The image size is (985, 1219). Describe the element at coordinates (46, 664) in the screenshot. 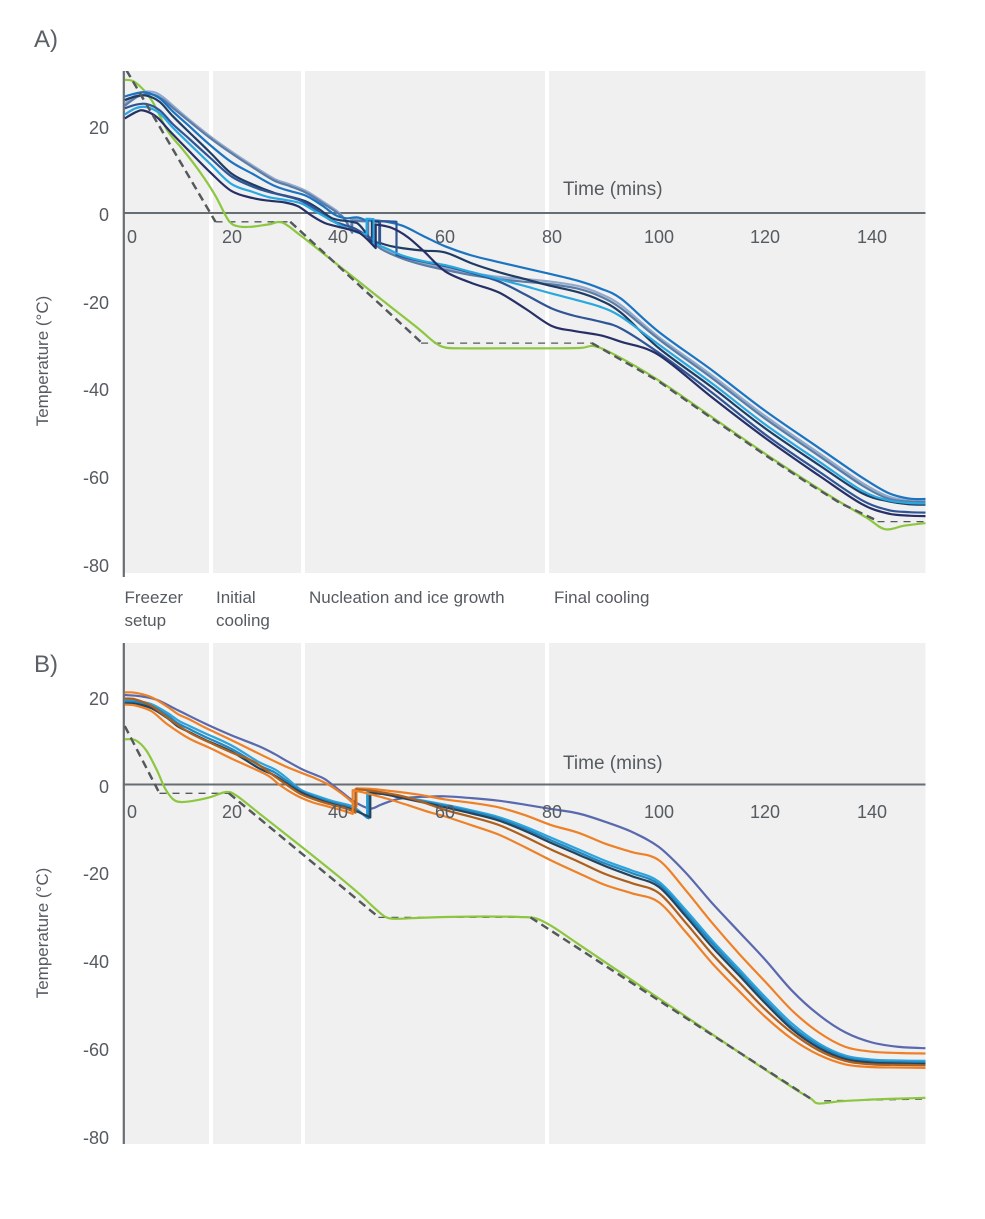

I see `svg-text: B)` at that location.